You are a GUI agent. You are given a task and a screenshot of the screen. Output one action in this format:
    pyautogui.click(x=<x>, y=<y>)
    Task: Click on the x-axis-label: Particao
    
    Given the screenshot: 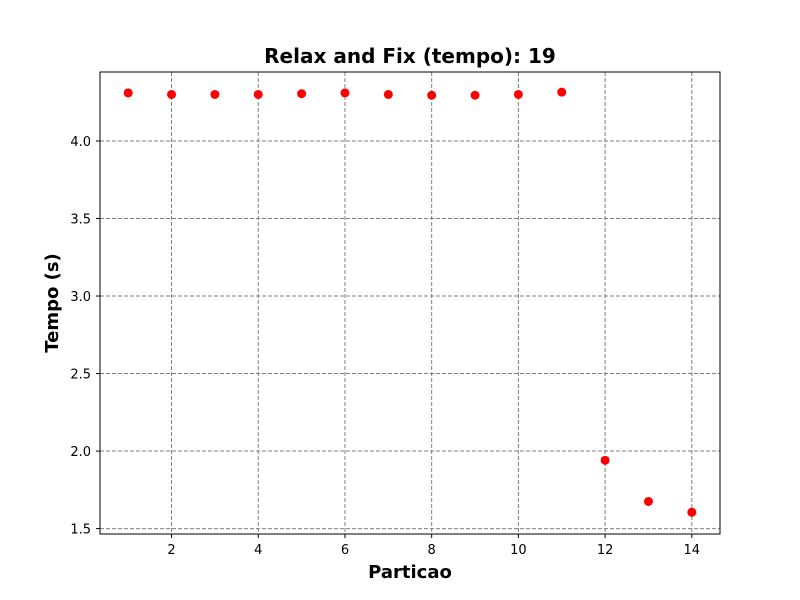 What is the action you would take?
    pyautogui.click(x=410, y=572)
    